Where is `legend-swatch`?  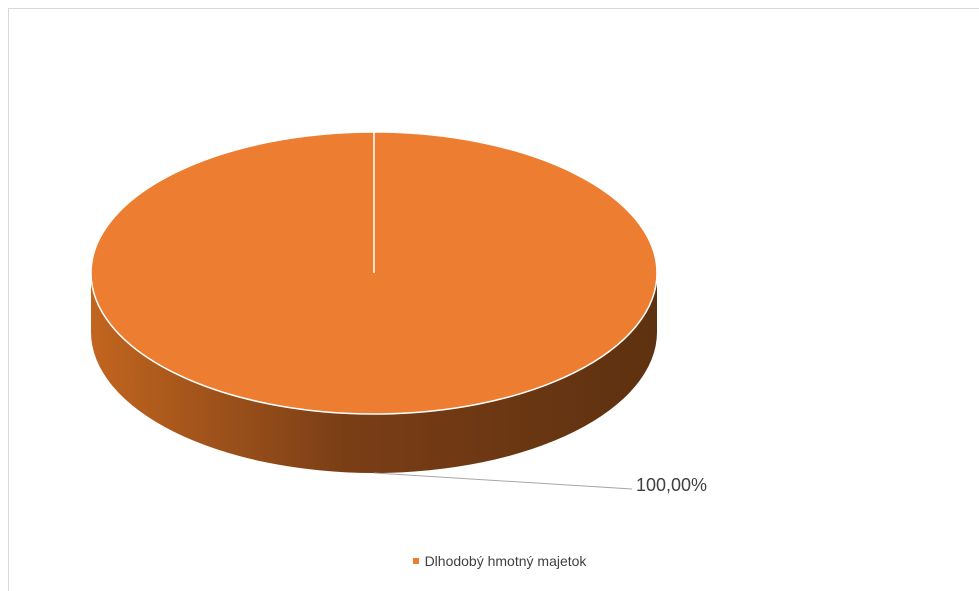 legend-swatch is located at coordinates (415, 561).